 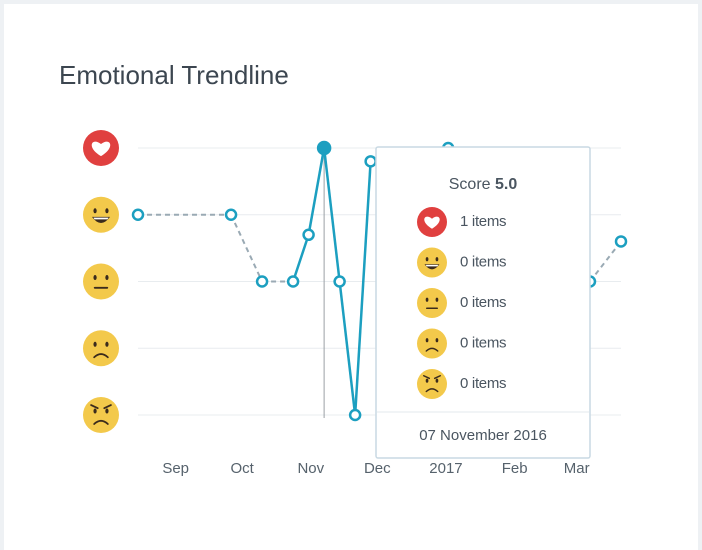 What do you see at coordinates (310, 468) in the screenshot?
I see `x-tick-label: Nov` at bounding box center [310, 468].